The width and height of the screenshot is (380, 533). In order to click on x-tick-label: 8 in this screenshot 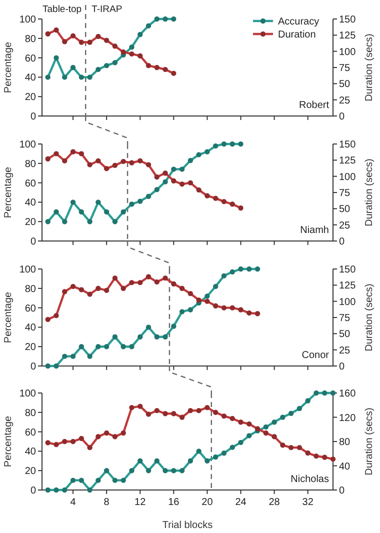, I will do `click(107, 502)`.